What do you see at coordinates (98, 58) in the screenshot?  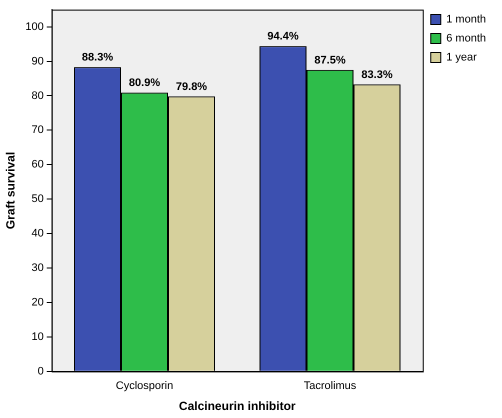 I see `data-label: 88.3%` at bounding box center [98, 58].